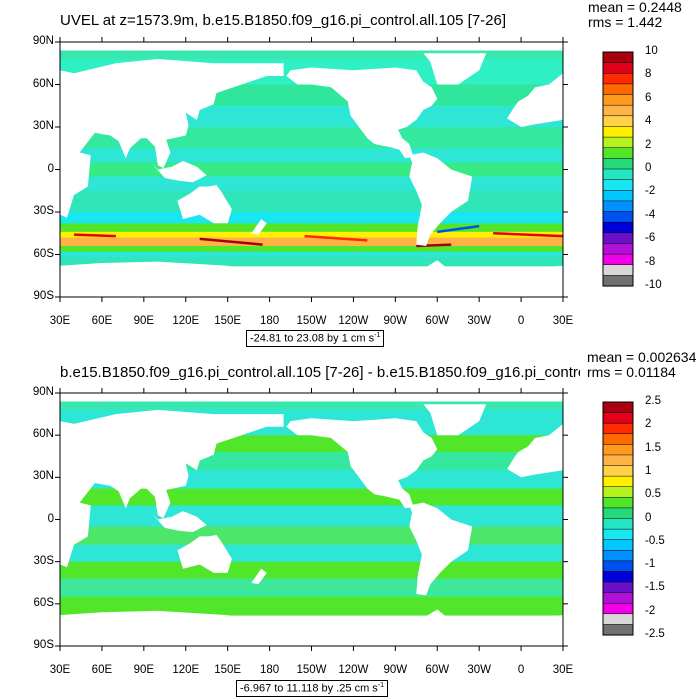 The width and height of the screenshot is (700, 700). What do you see at coordinates (650, 564) in the screenshot?
I see `panel2-colorbar-label: -1` at bounding box center [650, 564].